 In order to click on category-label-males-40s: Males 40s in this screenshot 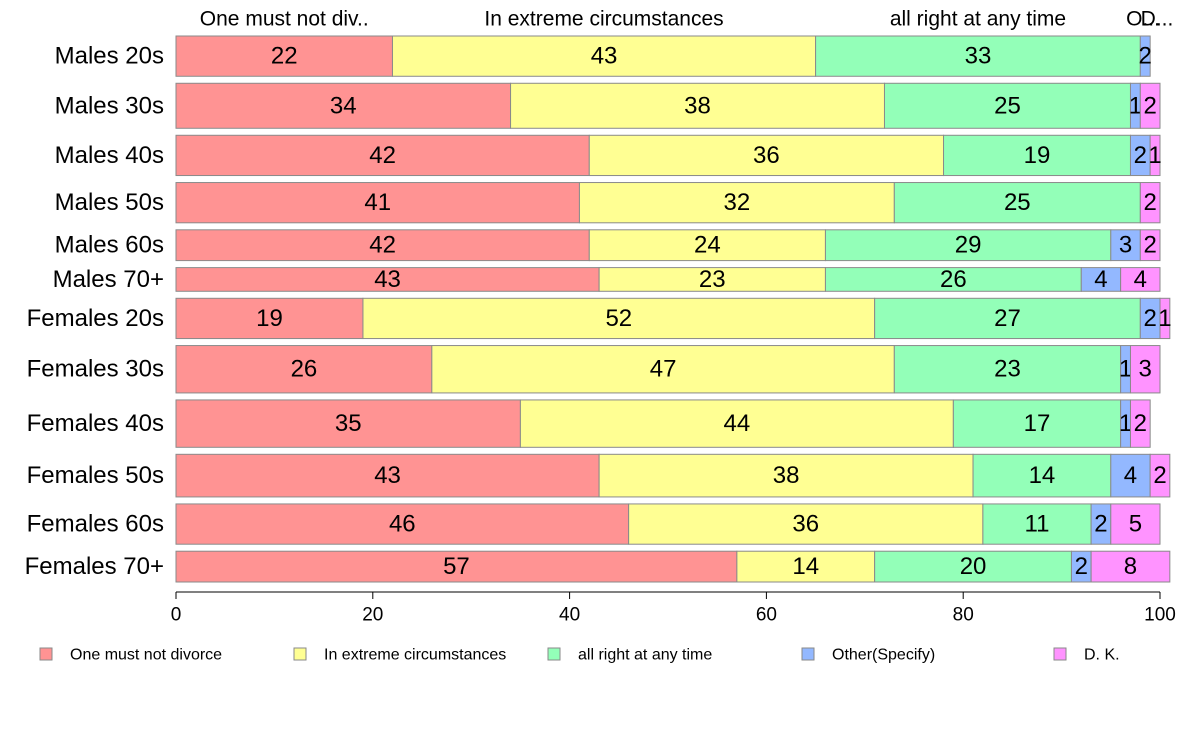, I will do `click(109, 155)`.